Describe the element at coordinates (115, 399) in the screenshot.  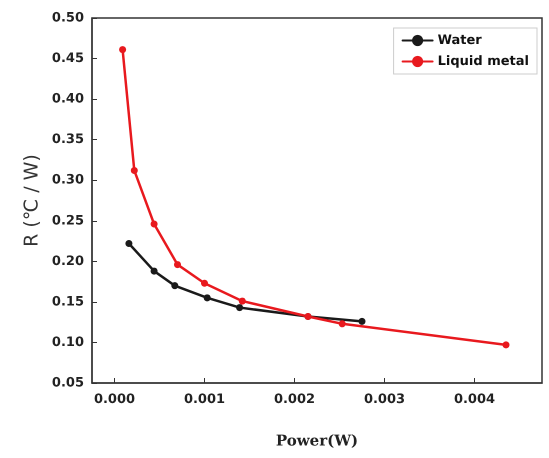
I see `x-tick-label: 0.000` at that location.